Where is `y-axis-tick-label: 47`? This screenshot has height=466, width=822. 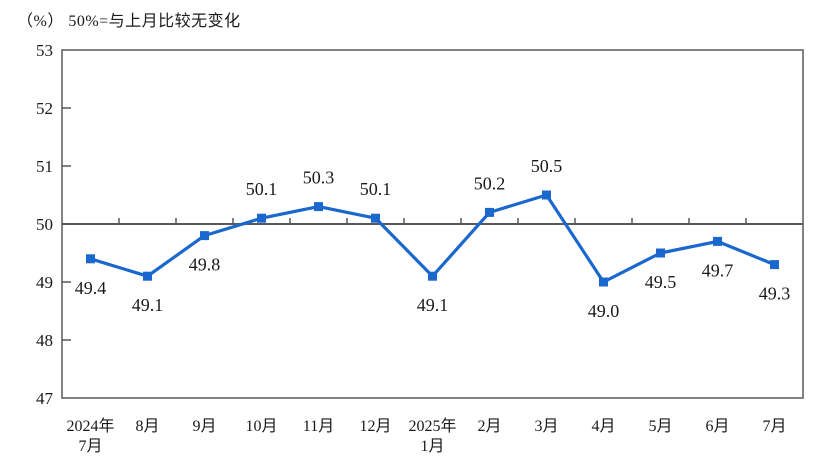
y-axis-tick-label: 47 is located at coordinates (45, 398).